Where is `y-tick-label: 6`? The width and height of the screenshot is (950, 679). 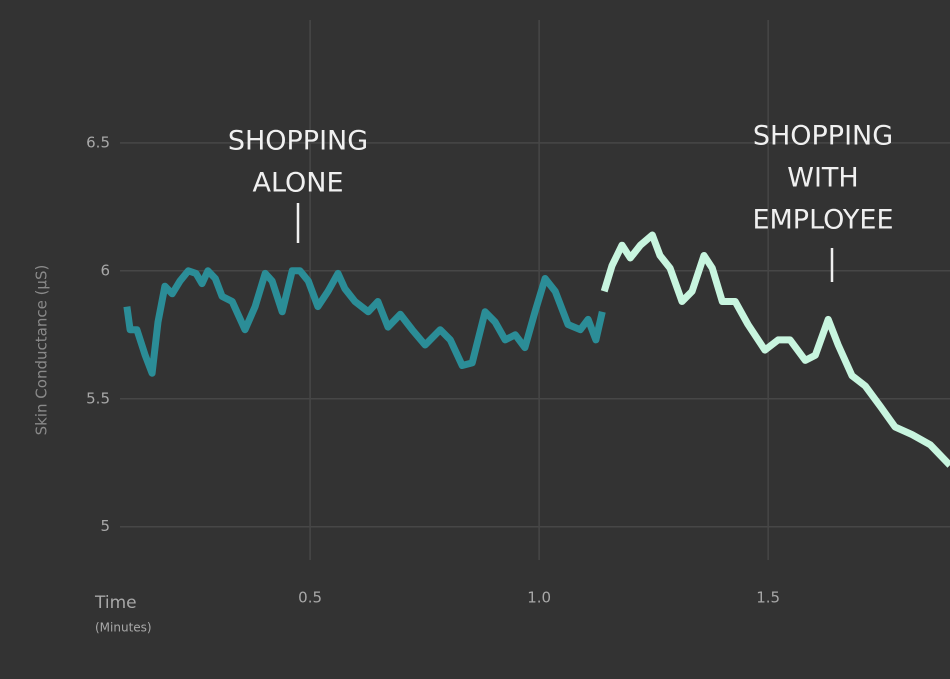
y-tick-label: 6 is located at coordinates (105, 270).